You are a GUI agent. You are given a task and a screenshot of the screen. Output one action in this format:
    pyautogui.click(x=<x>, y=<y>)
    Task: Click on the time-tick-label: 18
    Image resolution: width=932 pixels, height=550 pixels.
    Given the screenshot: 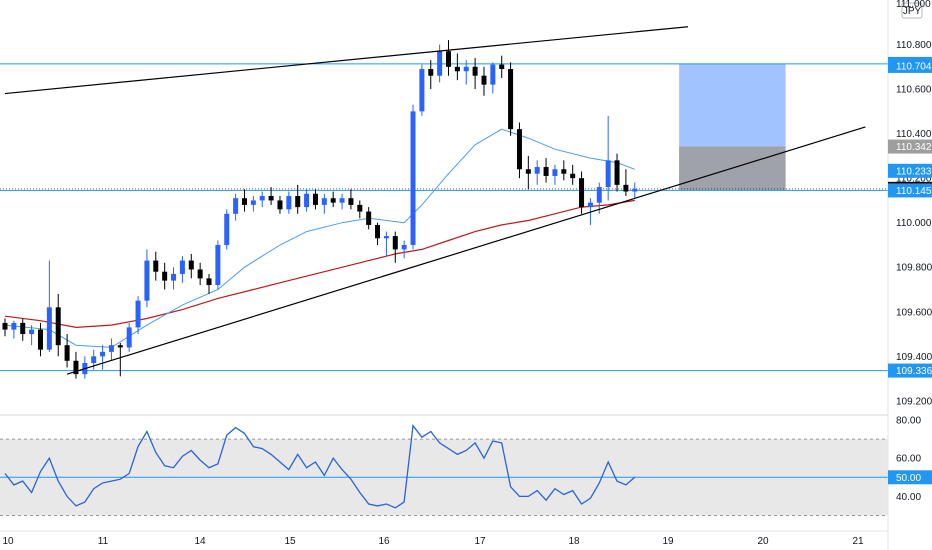 What is the action you would take?
    pyautogui.click(x=574, y=541)
    